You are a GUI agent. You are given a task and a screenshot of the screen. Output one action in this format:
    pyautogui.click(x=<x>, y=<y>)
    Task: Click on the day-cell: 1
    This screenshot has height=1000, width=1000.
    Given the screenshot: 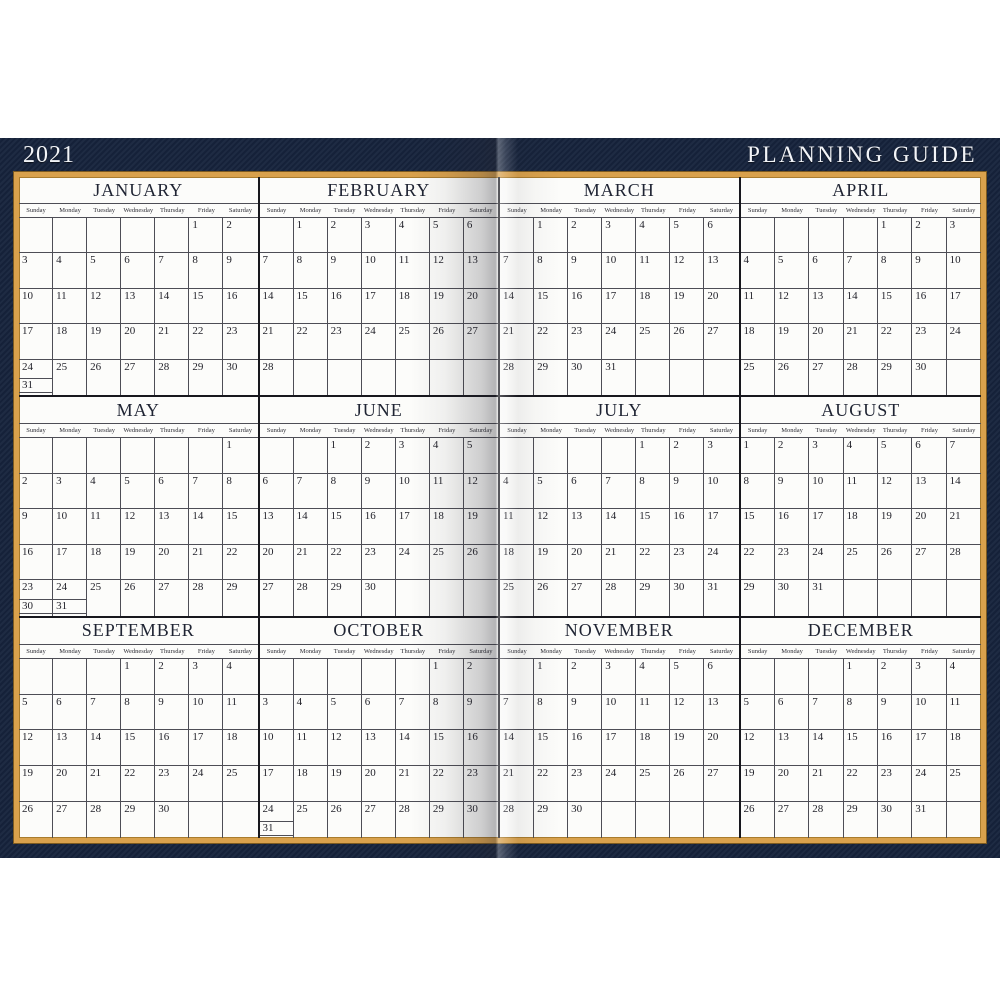 What is the action you would take?
    pyautogui.click(x=551, y=676)
    